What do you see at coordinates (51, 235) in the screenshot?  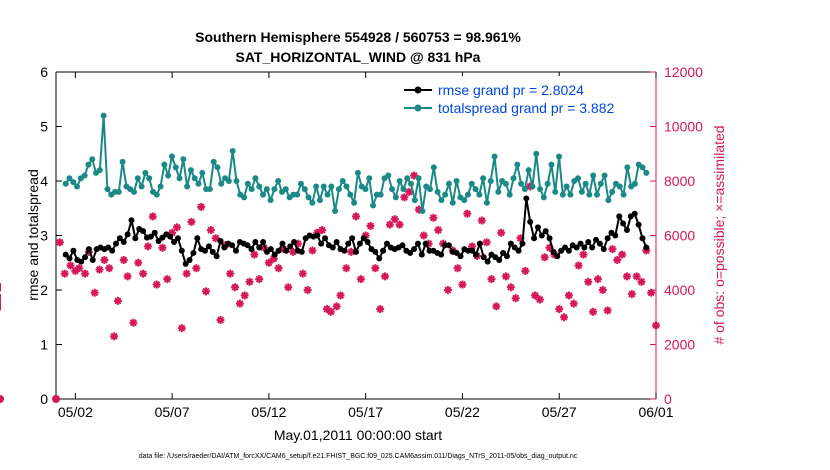 I see `y-axis-left: 0 1 2 3 4 5 6` at bounding box center [51, 235].